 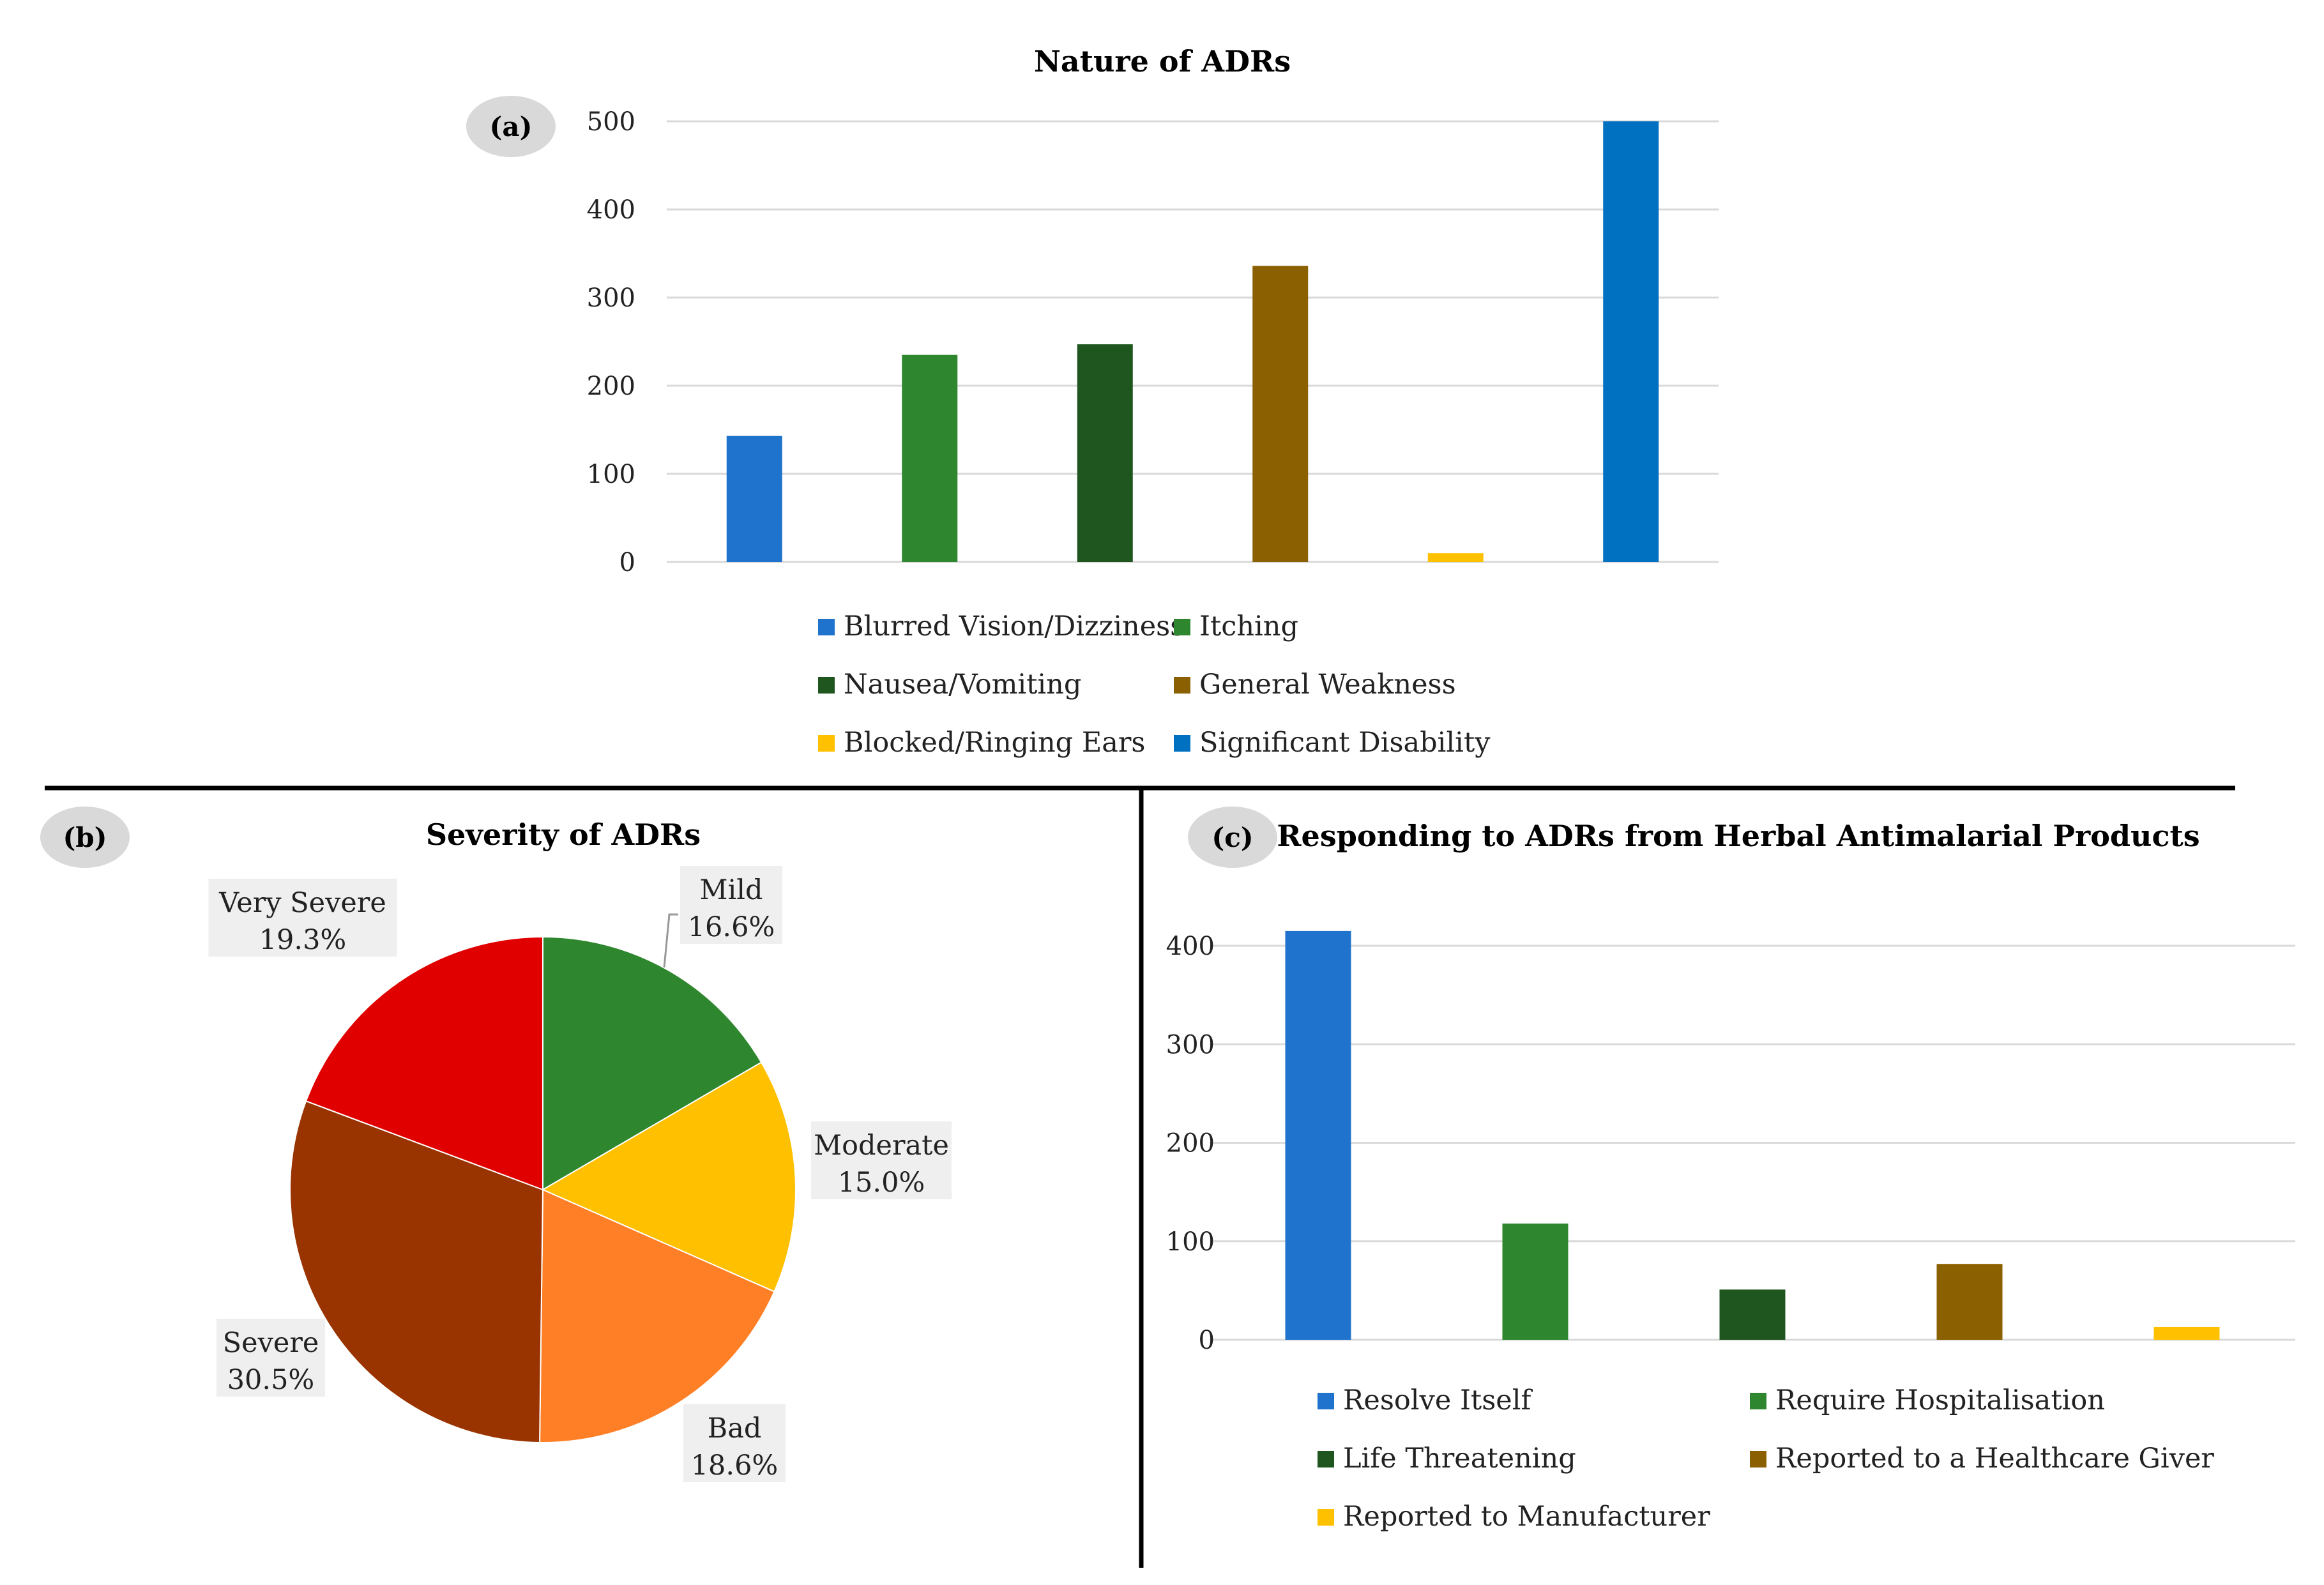 I want to click on legend-label: Blocked/Ringing Ears, so click(x=995, y=743).